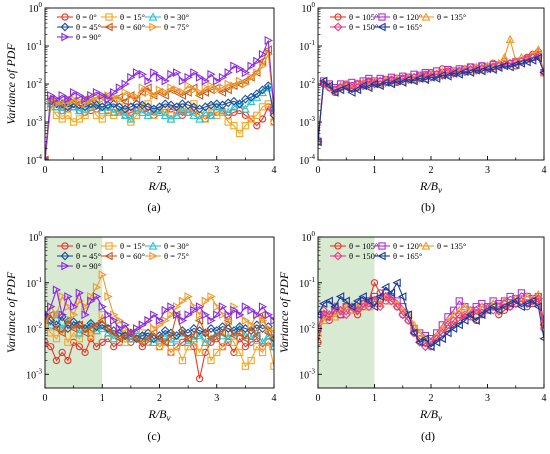 This screenshot has width=550, height=454. What do you see at coordinates (442, 246) in the screenshot?
I see `legend-item: θ = 135°` at bounding box center [442, 246].